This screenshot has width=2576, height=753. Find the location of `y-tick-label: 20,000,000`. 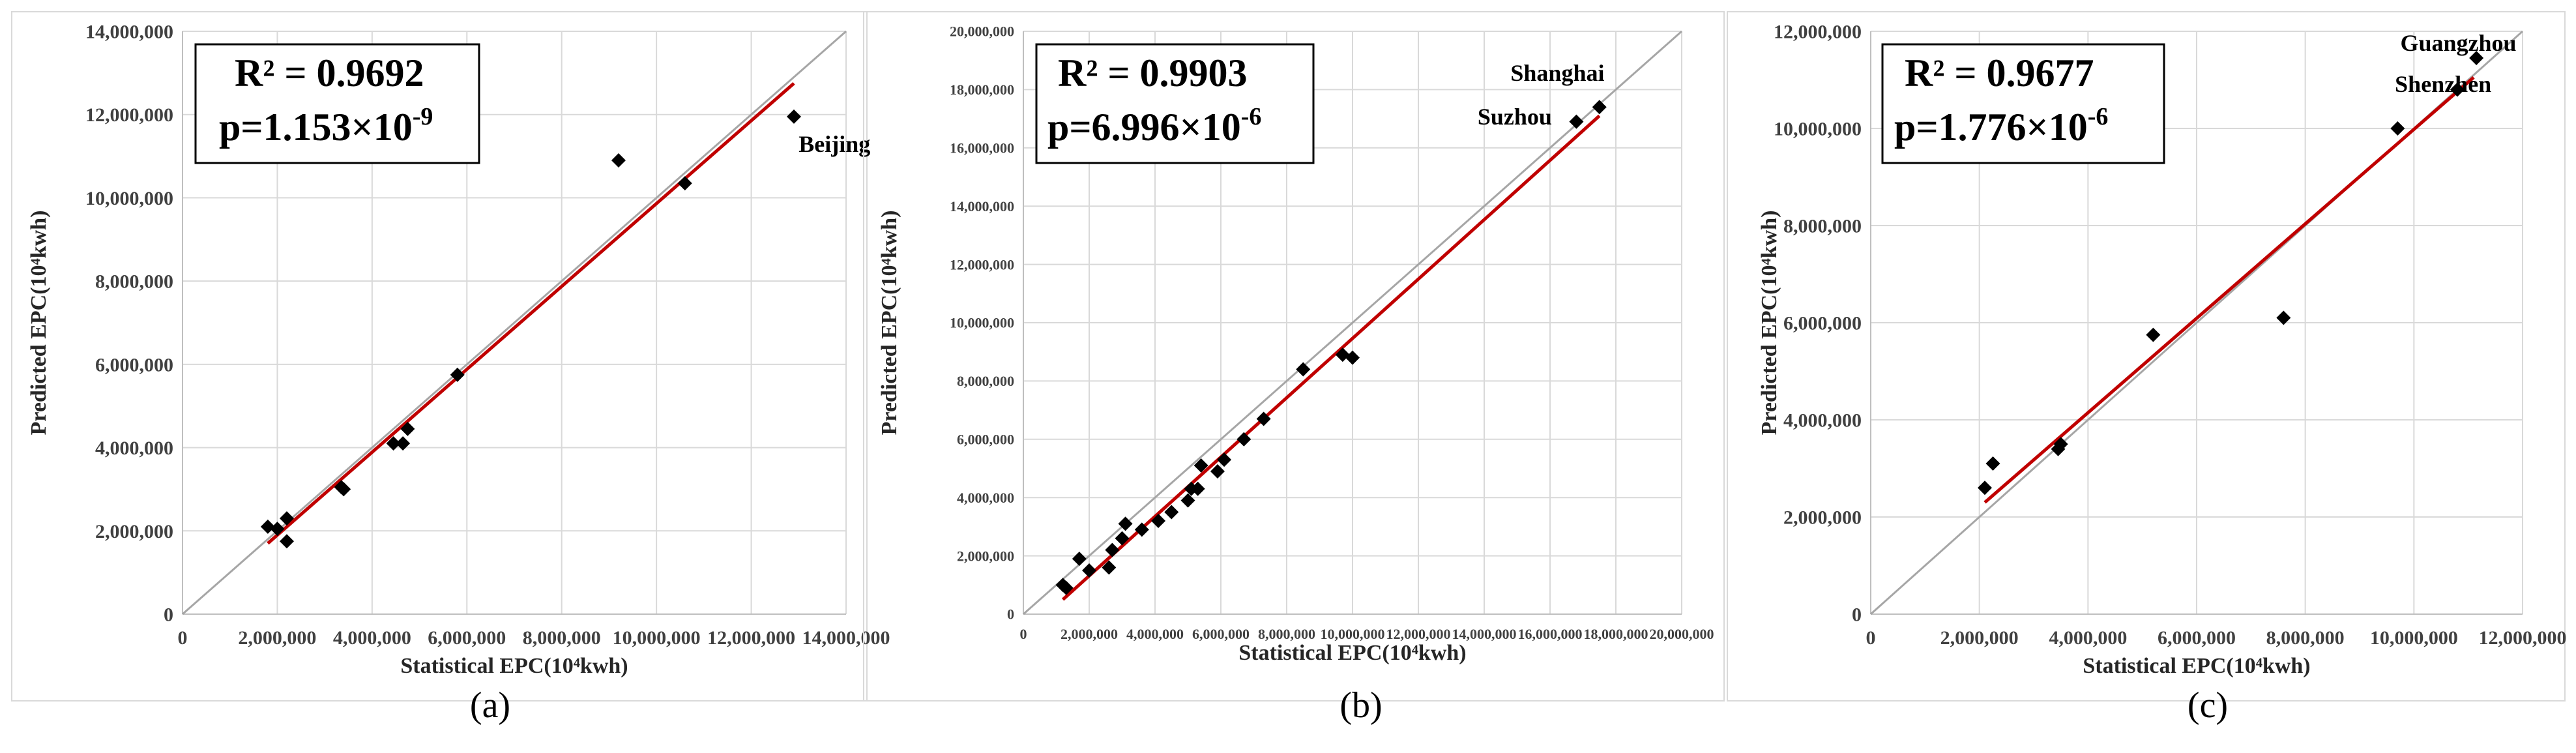

y-tick-label: 20,000,000 is located at coordinates (982, 31).